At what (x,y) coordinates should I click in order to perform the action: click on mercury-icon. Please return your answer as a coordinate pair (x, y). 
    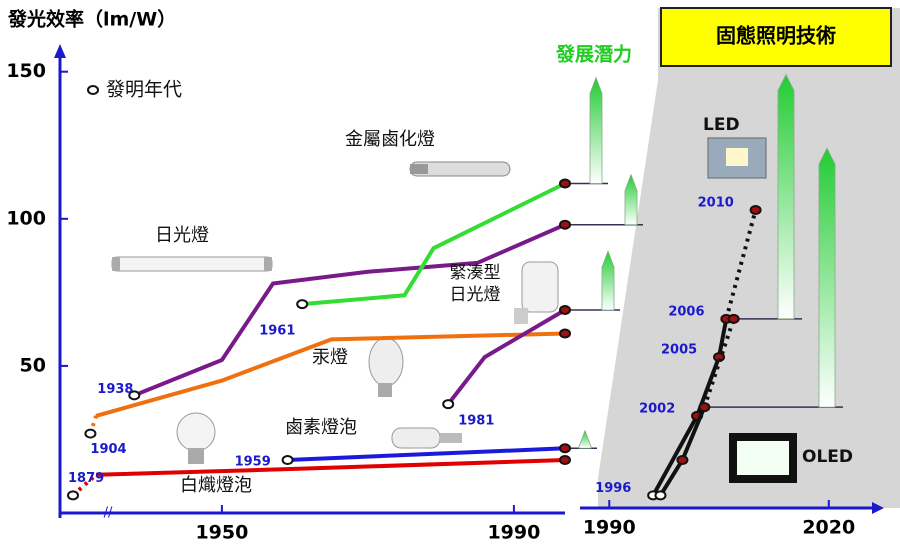
    Looking at the image, I should click on (386, 367).